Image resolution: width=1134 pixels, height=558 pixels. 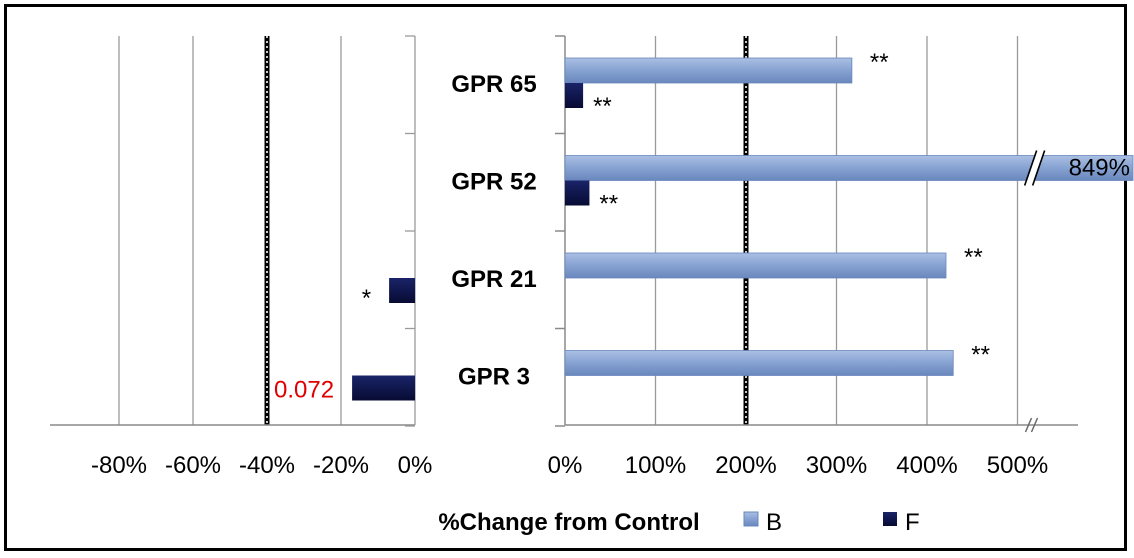 I want to click on legend-label-f: F, so click(x=912, y=522).